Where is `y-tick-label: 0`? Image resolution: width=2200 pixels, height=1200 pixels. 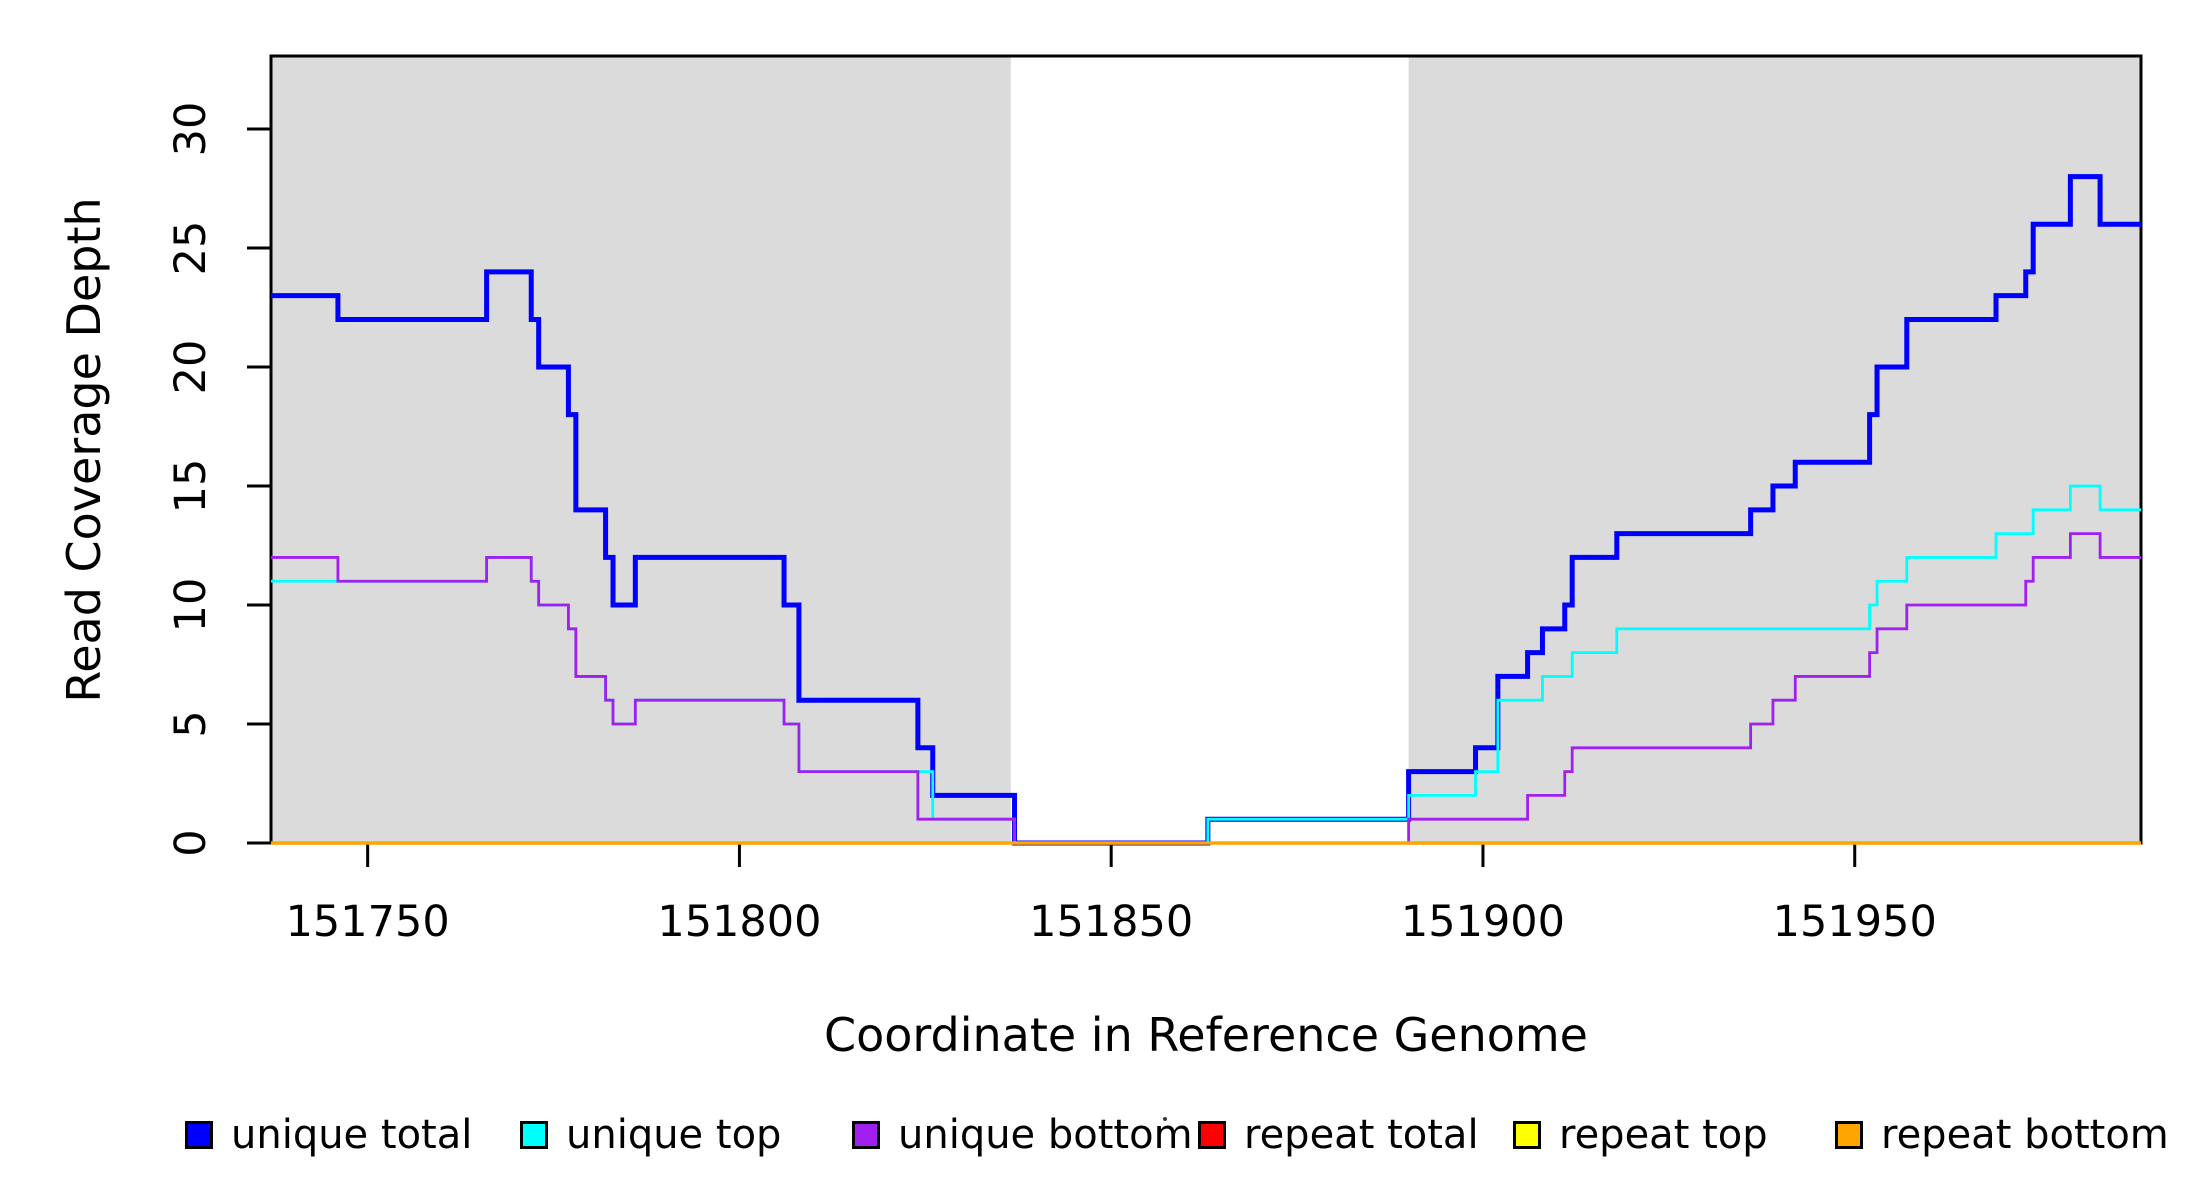 y-tick-label: 0 is located at coordinates (191, 842).